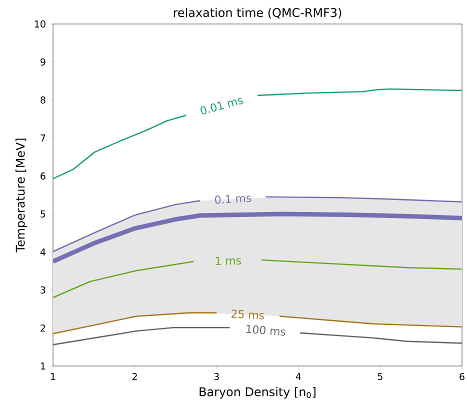 This screenshot has width=467, height=406. Describe the element at coordinates (43, 138) in the screenshot. I see `y-tick-label: 7` at that location.